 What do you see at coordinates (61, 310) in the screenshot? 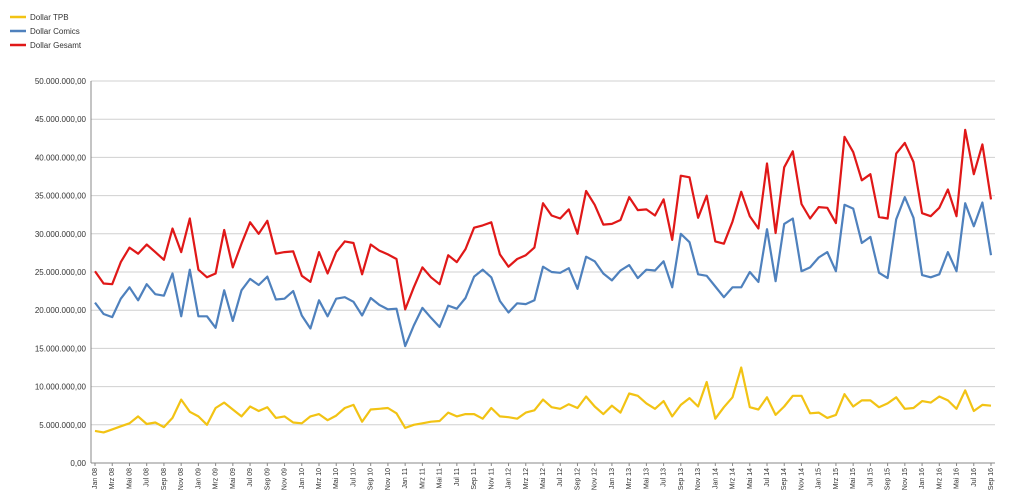
I see `y-tick-label: 20.000.000,00` at bounding box center [61, 310].